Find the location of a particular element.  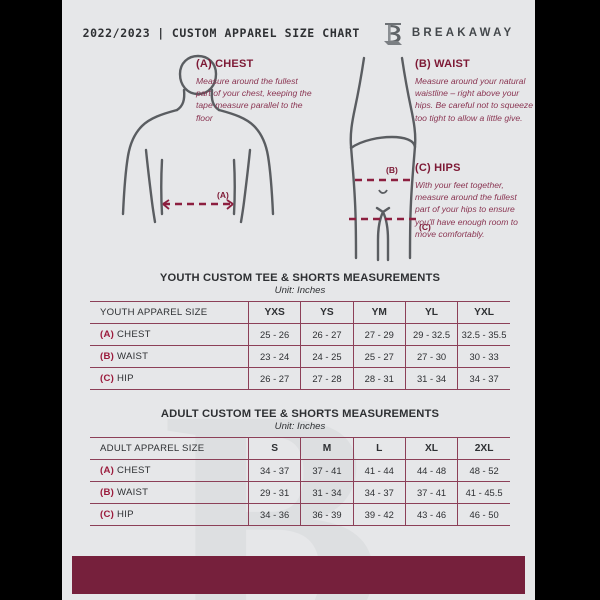

adult-cell-0-0: 34 - 37 is located at coordinates (275, 470).